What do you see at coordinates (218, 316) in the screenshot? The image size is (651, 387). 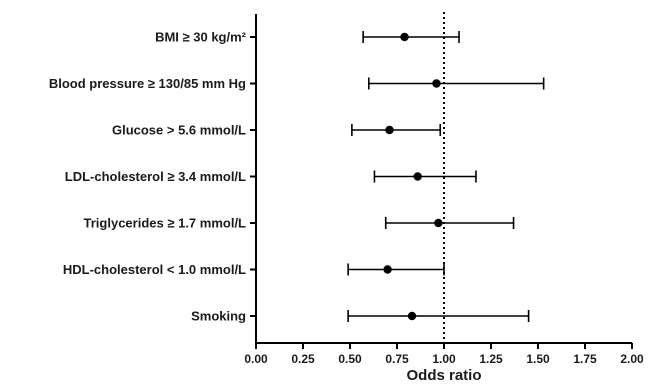 I see `category-label-6: Smoking` at bounding box center [218, 316].